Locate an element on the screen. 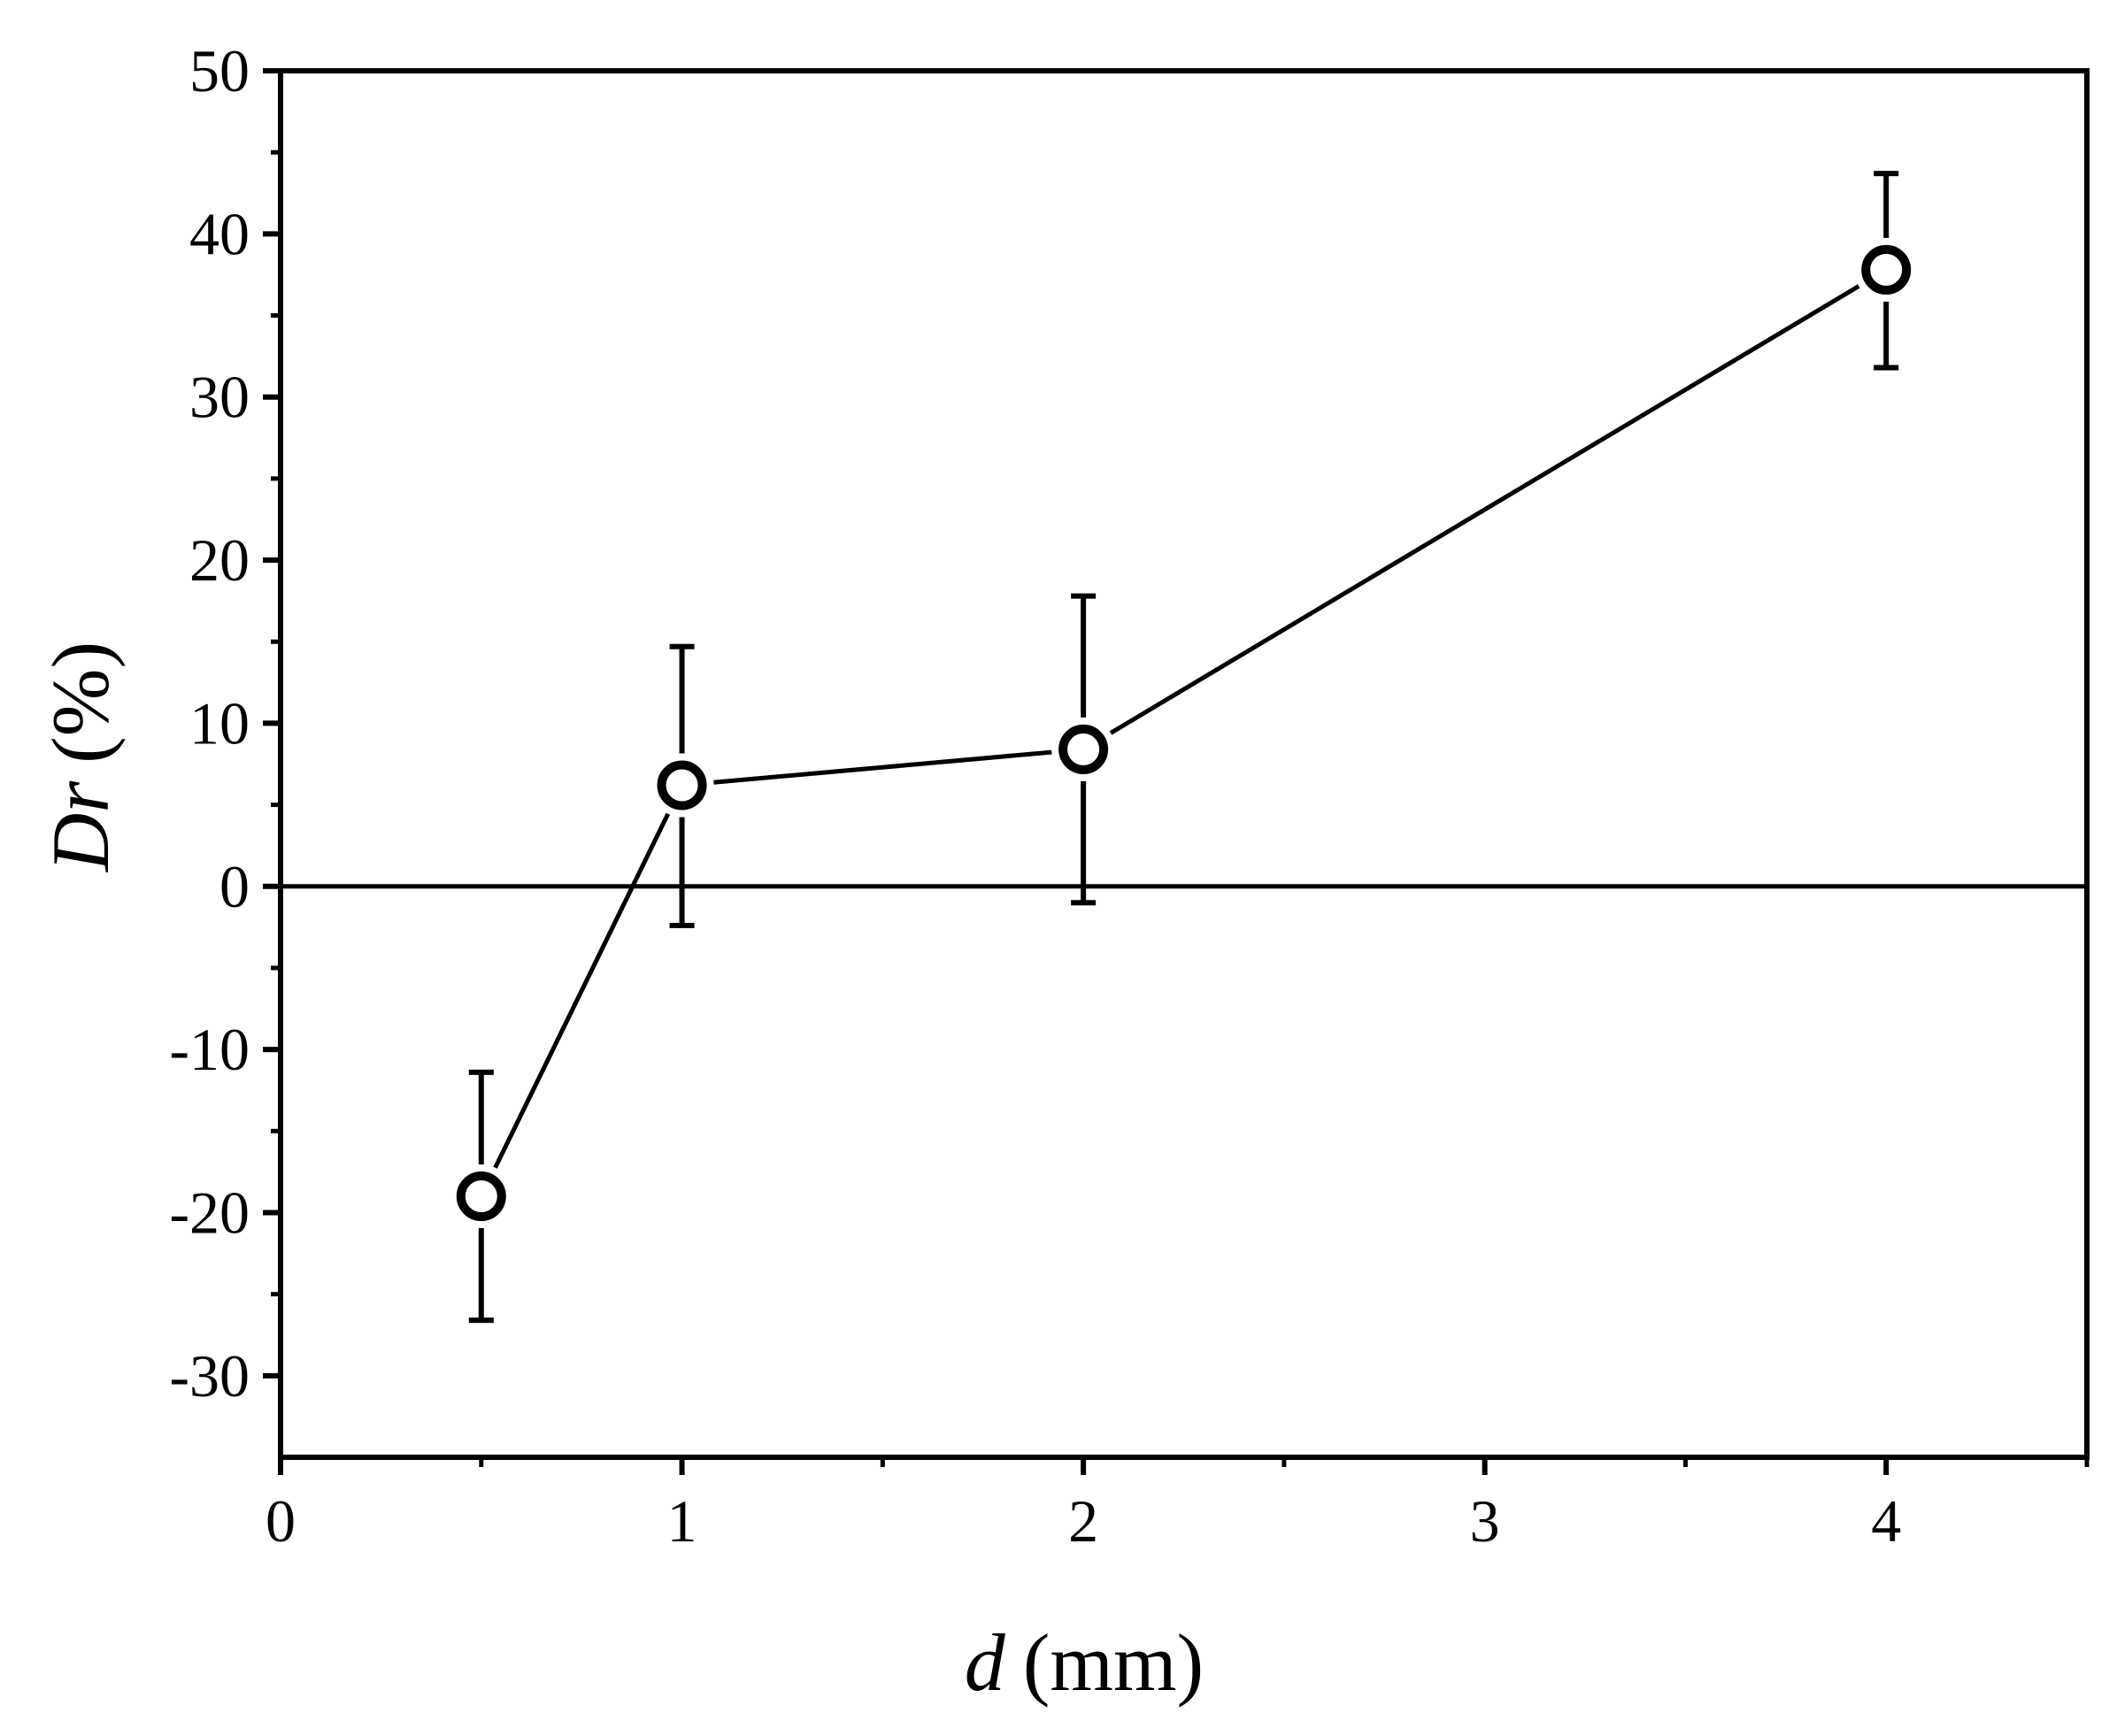 The width and height of the screenshot is (2109, 1736). x-axis-title: d (mm) is located at coordinates (1084, 1663).